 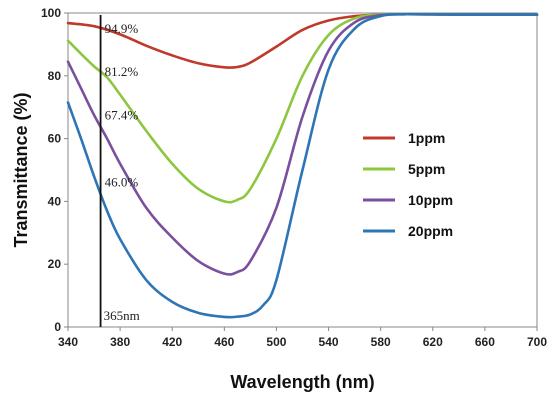 I want to click on y-tick-label: 40, so click(x=55, y=201).